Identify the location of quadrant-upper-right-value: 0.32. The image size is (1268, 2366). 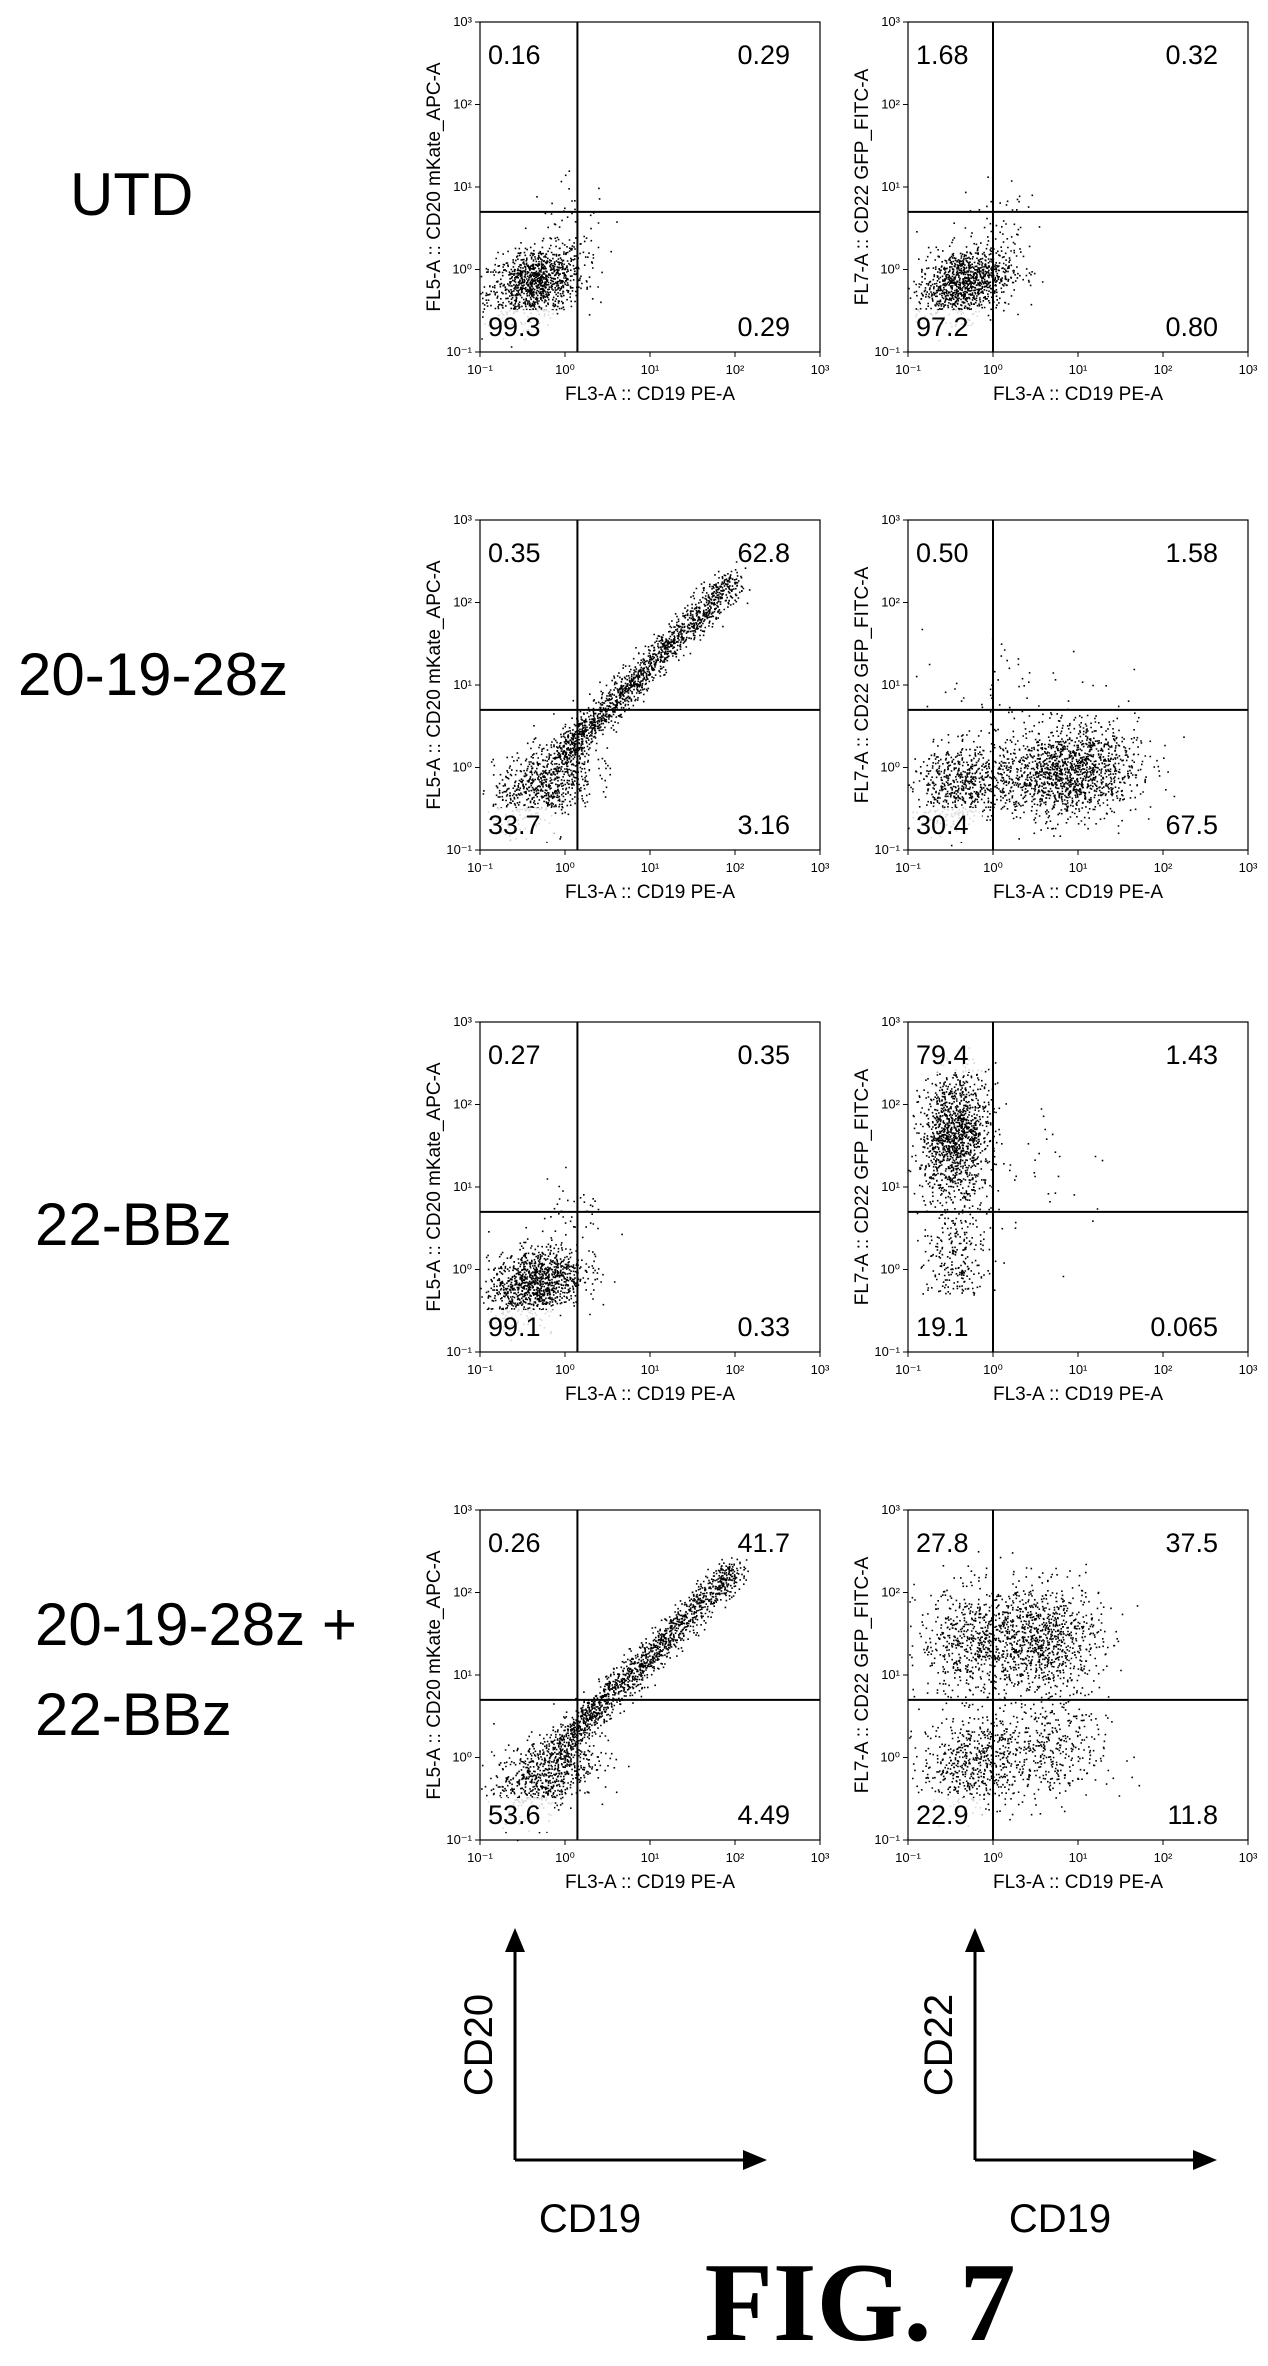
(1191, 55).